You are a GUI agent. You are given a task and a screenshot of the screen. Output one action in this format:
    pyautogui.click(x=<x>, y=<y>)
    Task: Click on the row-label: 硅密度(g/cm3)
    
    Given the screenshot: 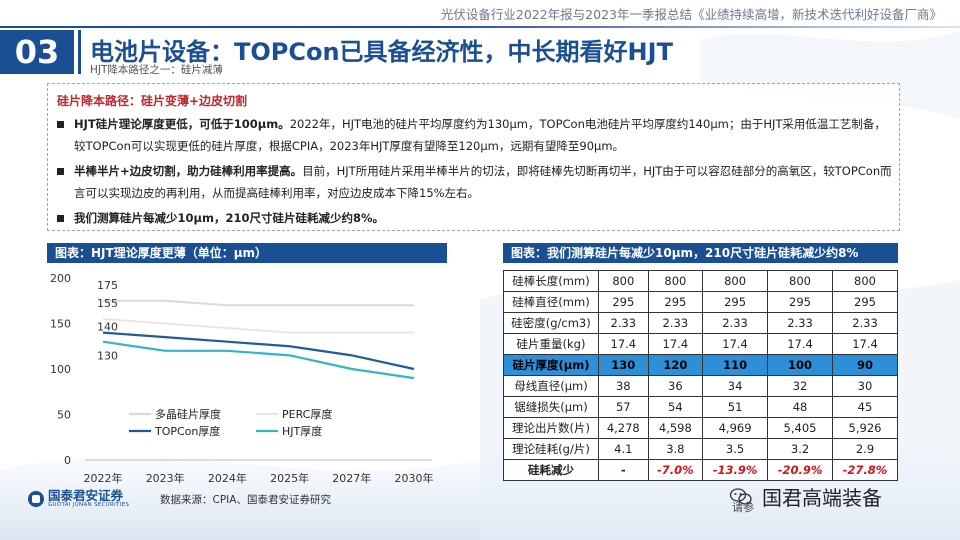 What is the action you would take?
    pyautogui.click(x=551, y=323)
    